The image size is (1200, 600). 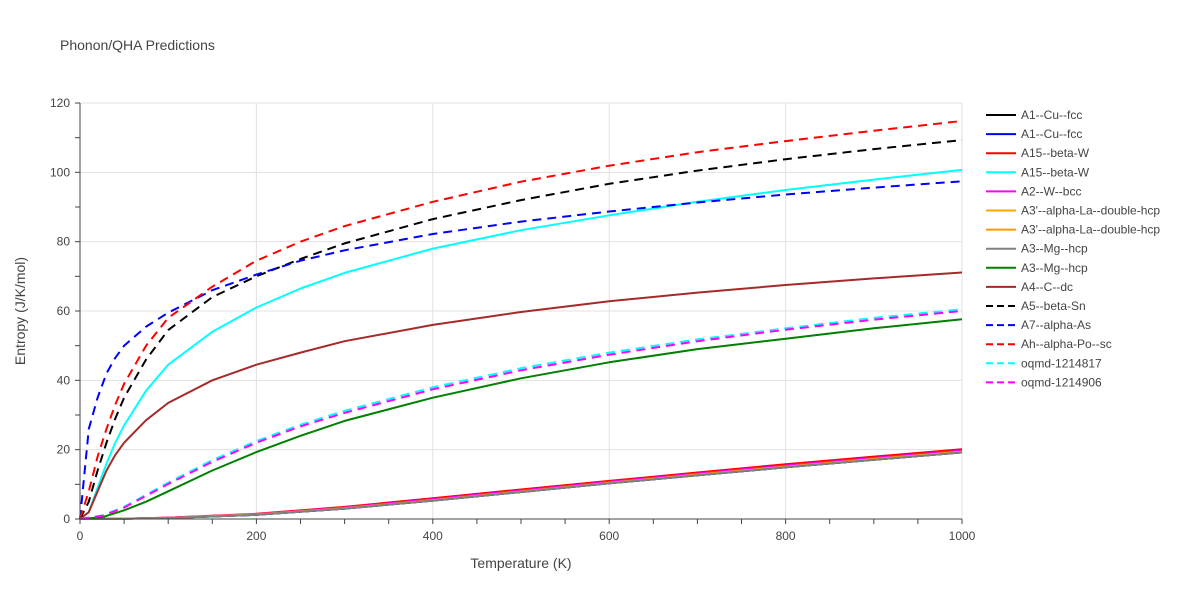 I want to click on legend-item: A7--alpha-As, so click(x=1038, y=325).